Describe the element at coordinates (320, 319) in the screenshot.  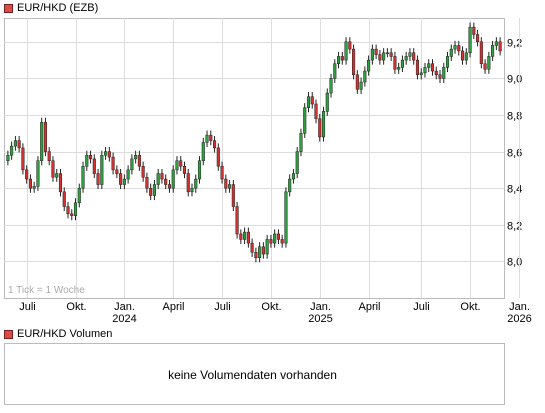
I see `x-tick-year: 2025` at that location.